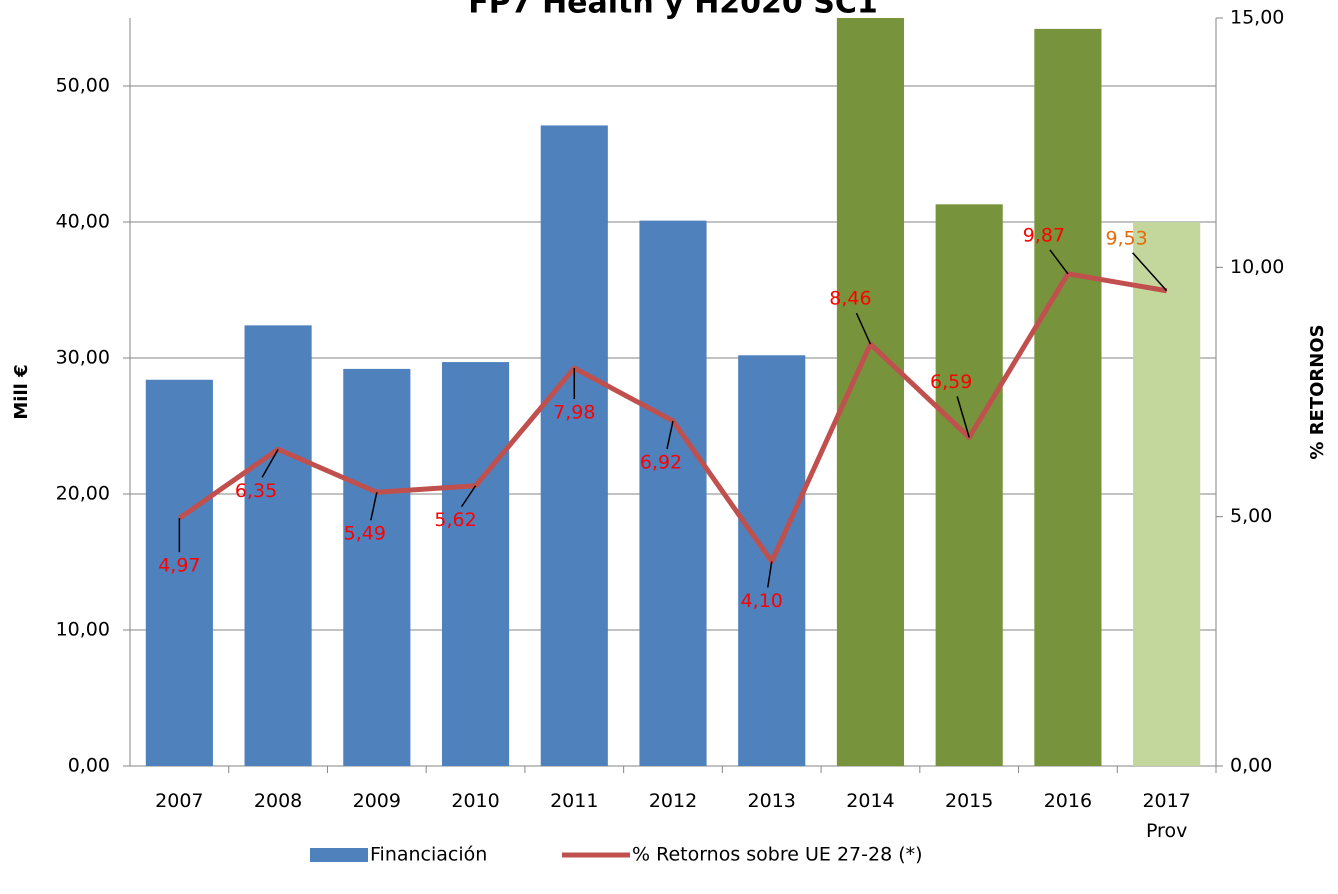 The height and width of the screenshot is (894, 1338). I want to click on data-label: 9,53, so click(1126, 238).